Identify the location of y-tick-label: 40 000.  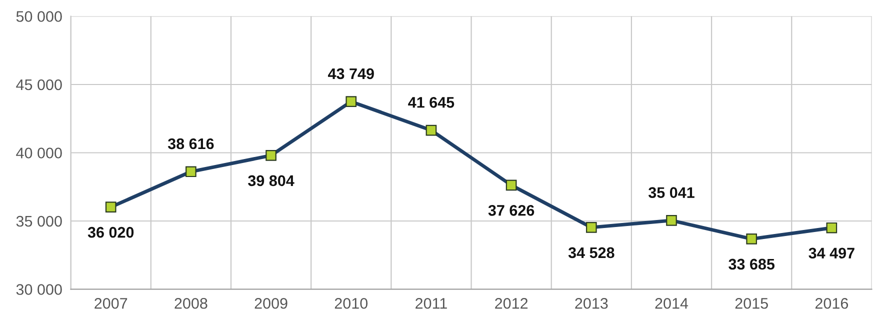
(39, 153).